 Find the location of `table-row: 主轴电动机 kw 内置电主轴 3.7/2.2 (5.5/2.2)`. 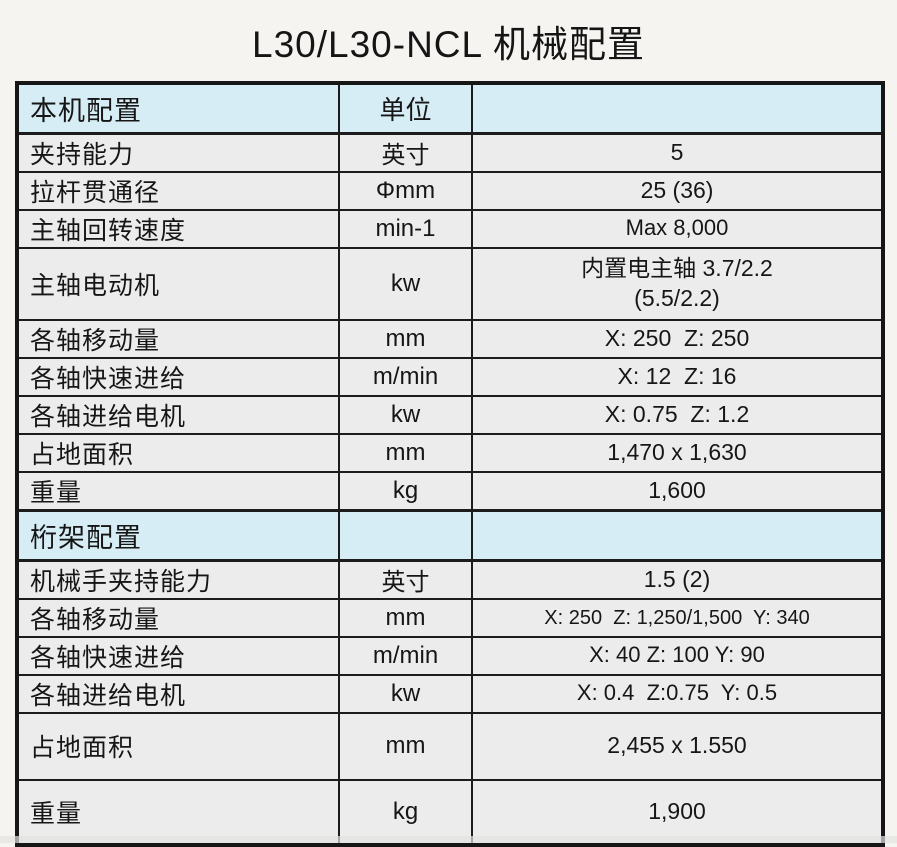

table-row: 主轴电动机 kw 内置电主轴 3.7/2.2 (5.5/2.2) is located at coordinates (450, 283).